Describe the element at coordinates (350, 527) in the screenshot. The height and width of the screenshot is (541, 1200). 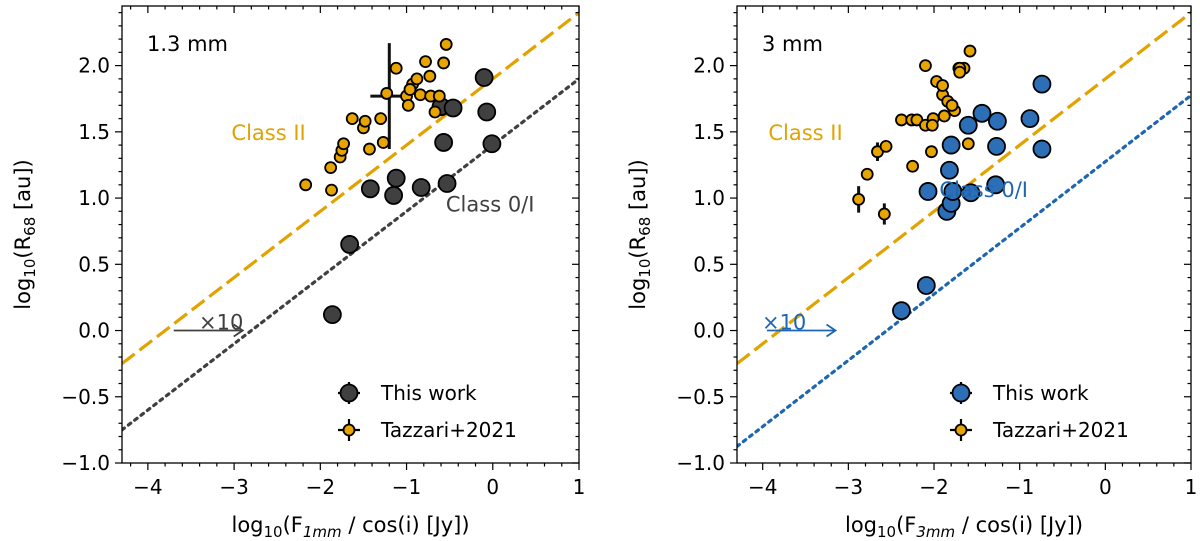
I see `x-axis-title: log10(F1mm / cos(i) [Jy])` at that location.